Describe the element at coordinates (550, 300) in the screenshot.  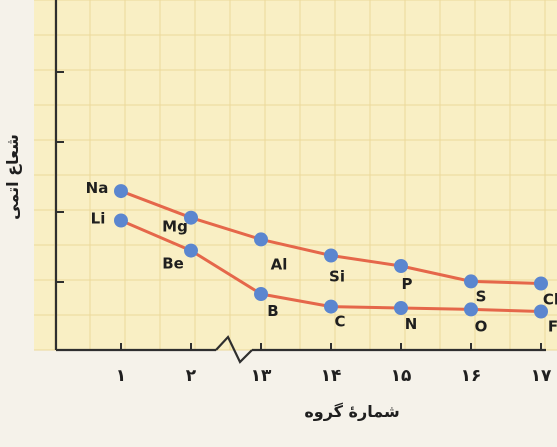
I see `series-0-point-label-6: Cl` at that location.